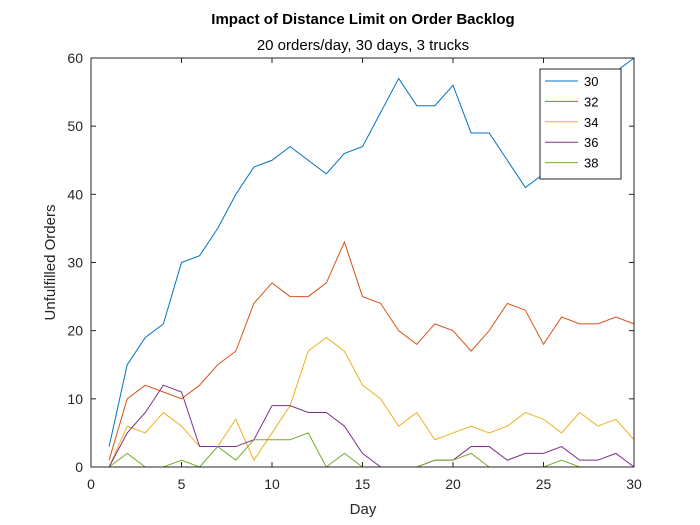  What do you see at coordinates (75, 126) in the screenshot?
I see `y-tick-label: 50` at bounding box center [75, 126].